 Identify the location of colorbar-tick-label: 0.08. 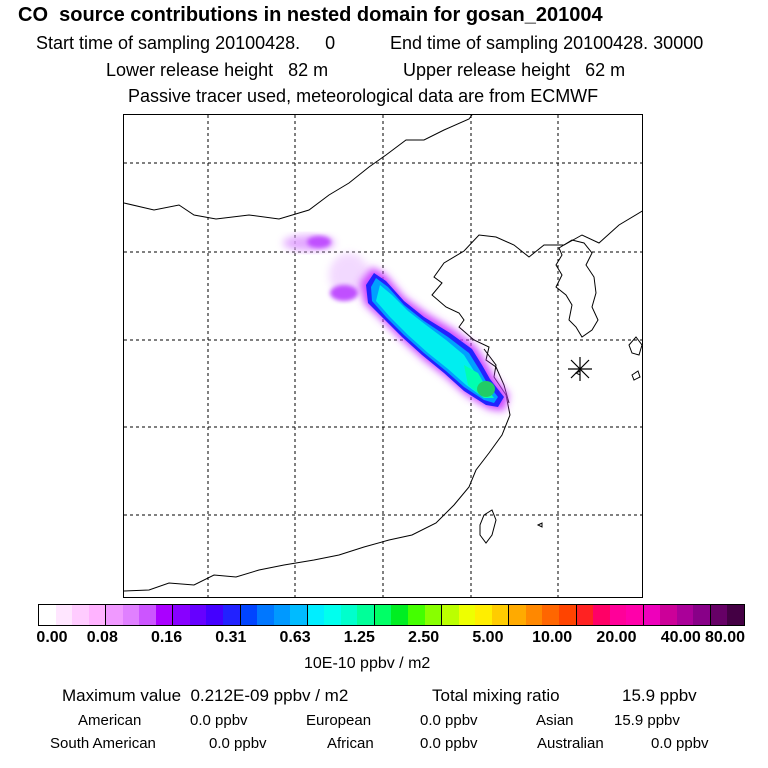
(102, 637).